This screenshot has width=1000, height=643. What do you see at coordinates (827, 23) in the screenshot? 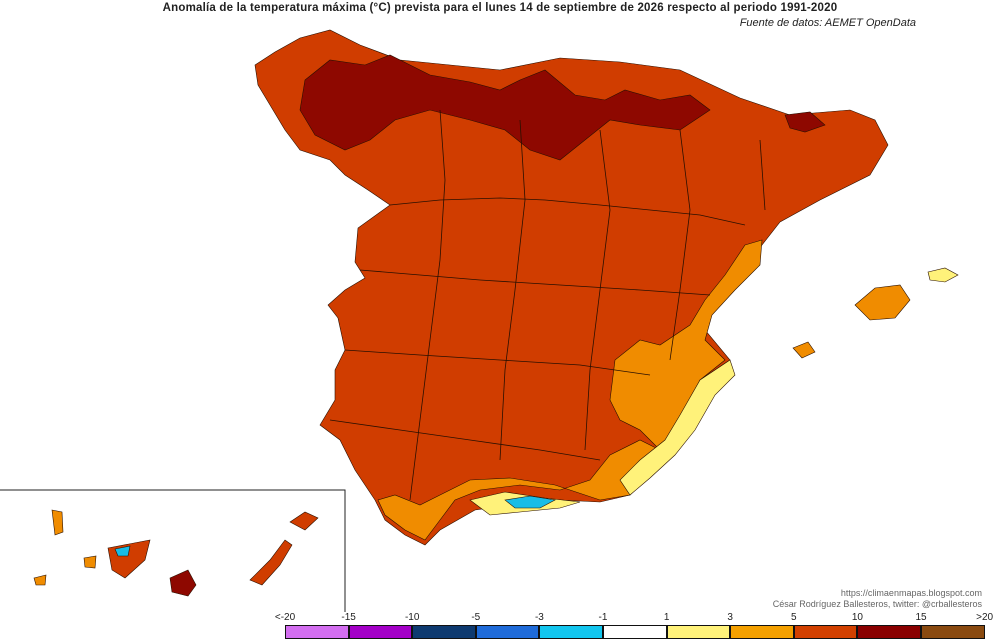
I see `data-source: Fuente de datos: AEMET OpenData` at bounding box center [827, 23].